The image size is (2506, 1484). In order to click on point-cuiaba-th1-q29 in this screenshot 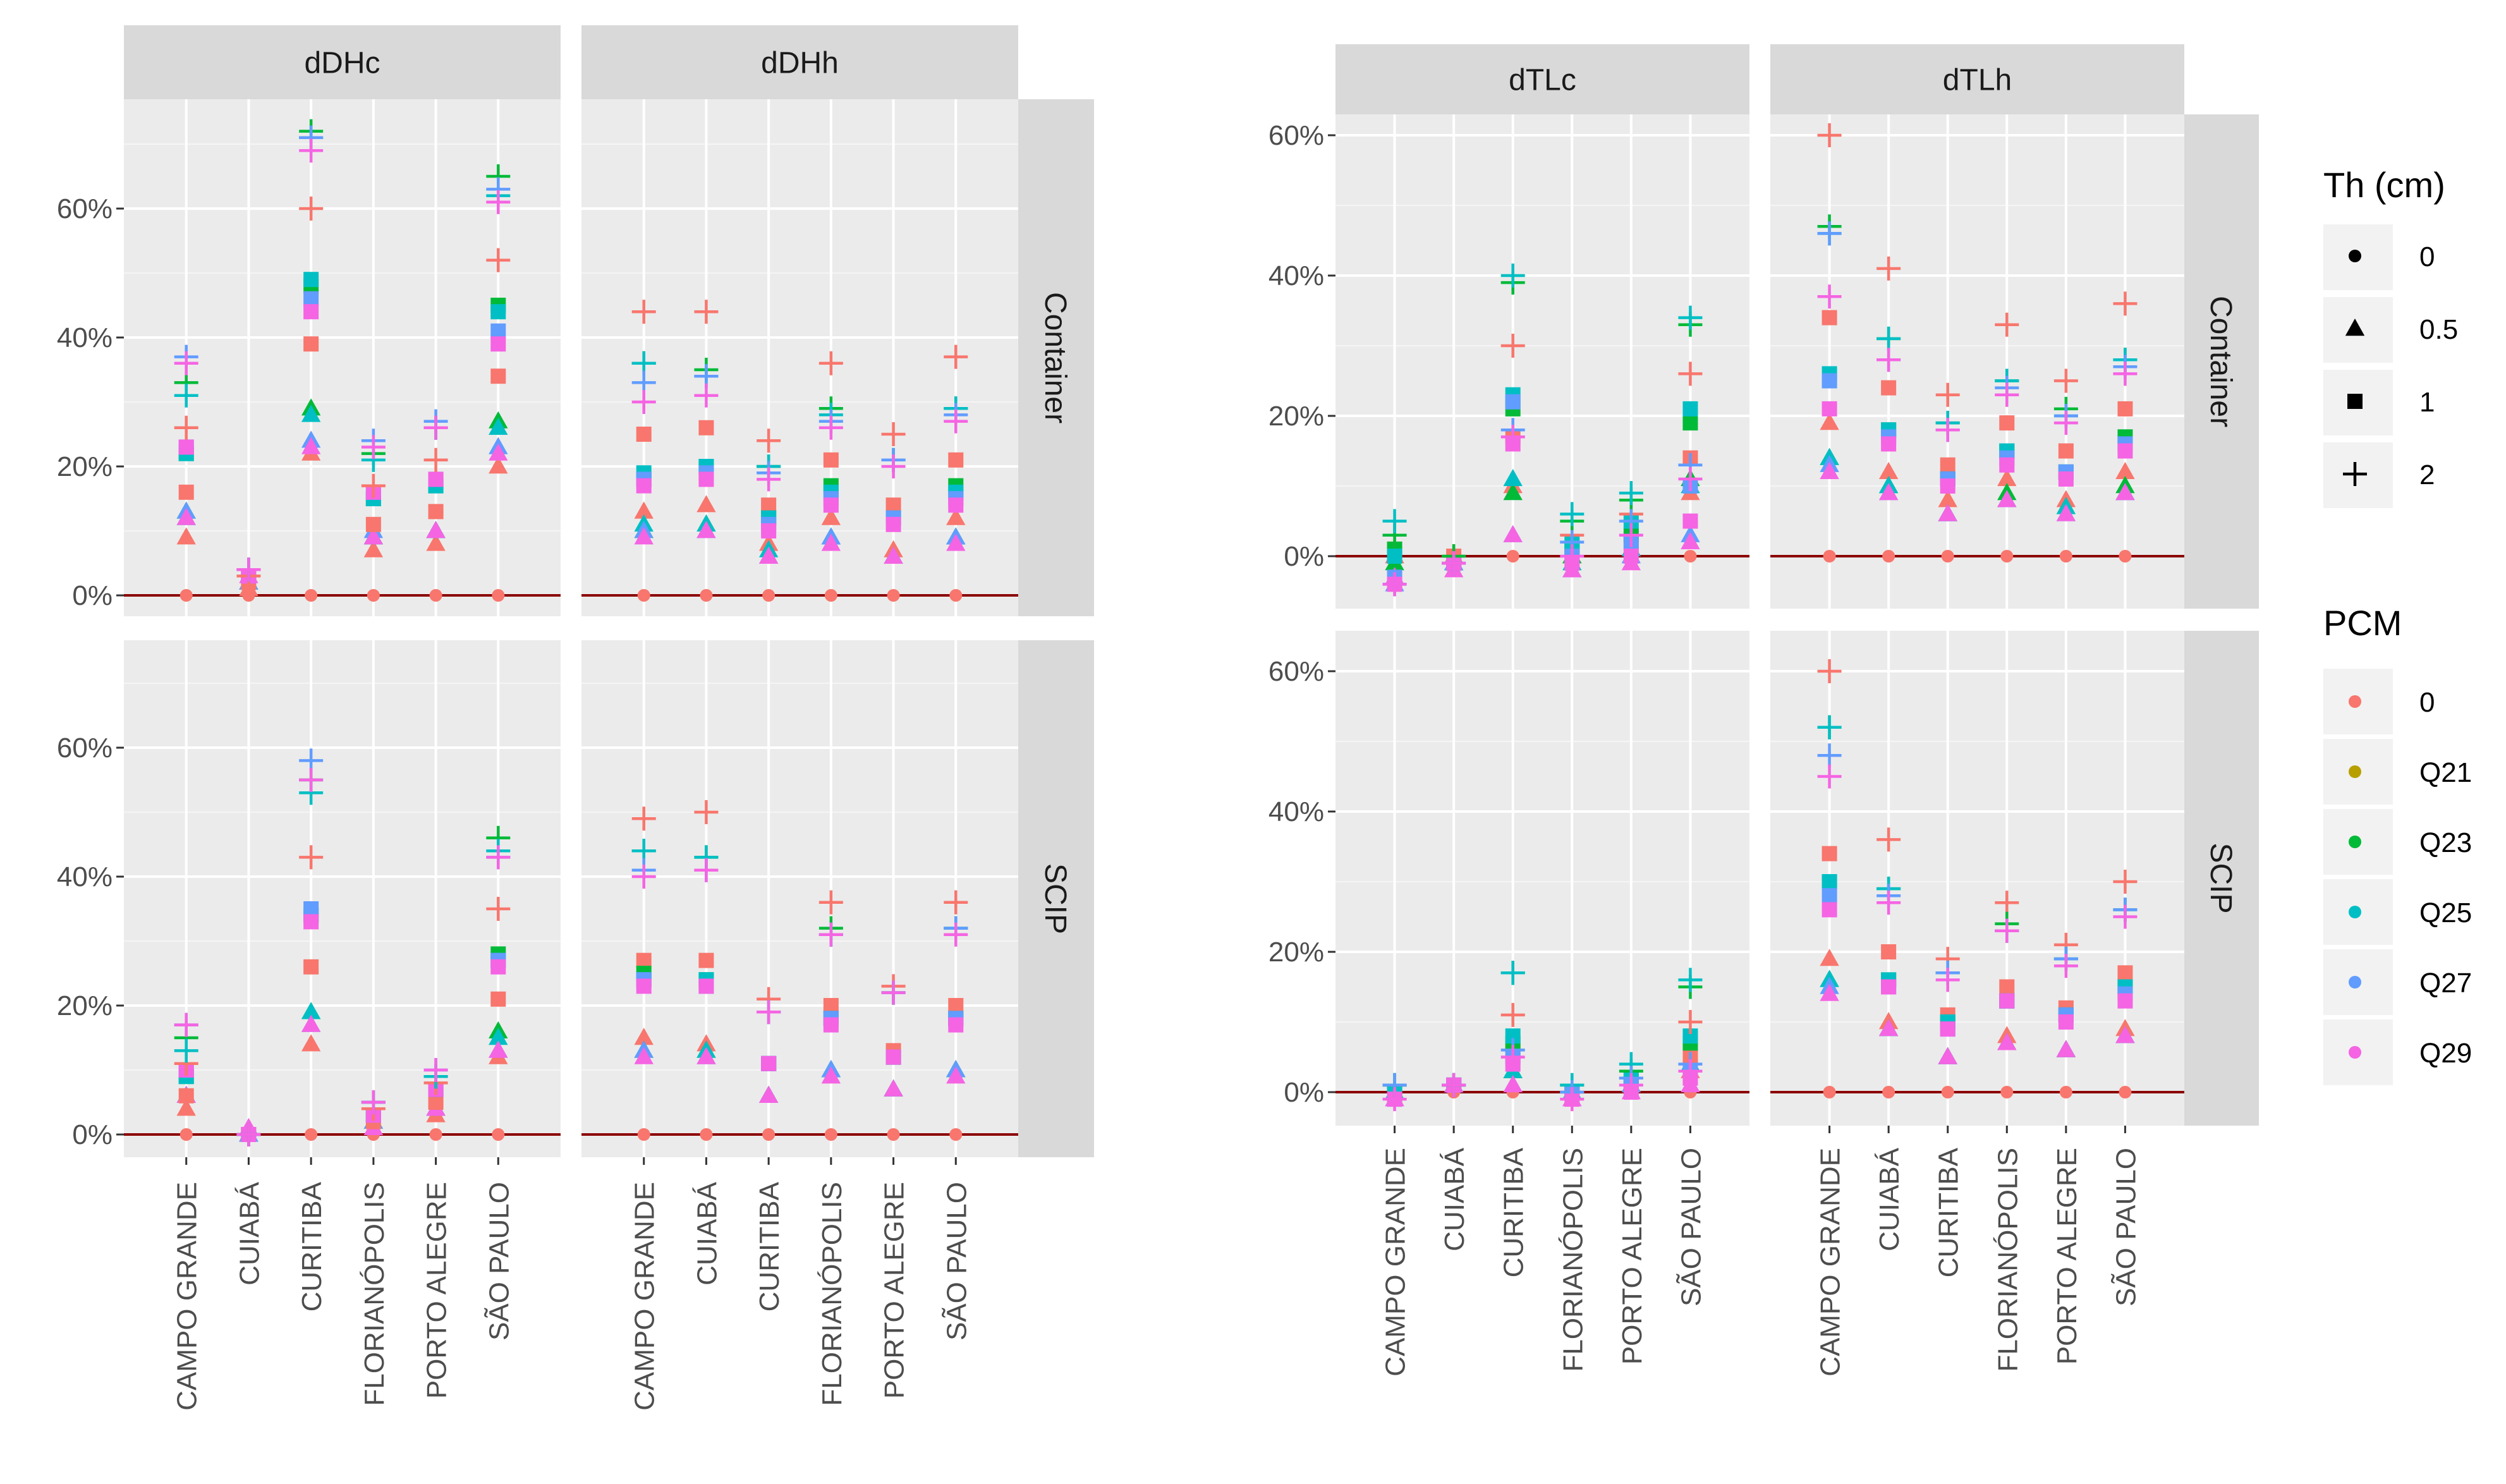, I will do `click(1889, 987)`.